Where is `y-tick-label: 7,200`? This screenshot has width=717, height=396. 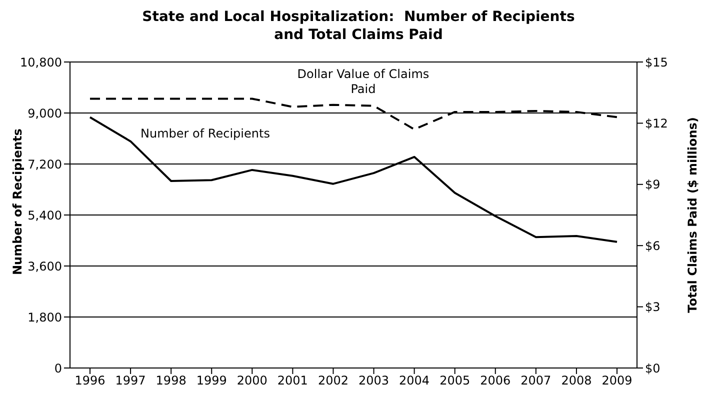 y-tick-label: 7,200 is located at coordinates (45, 164).